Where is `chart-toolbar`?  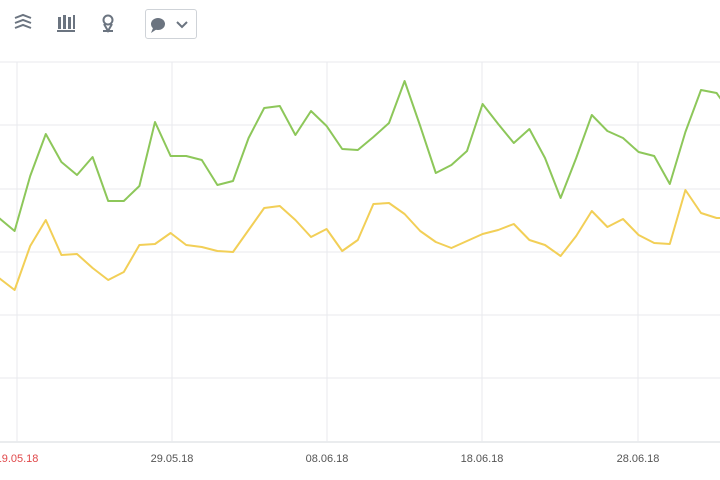
chart-toolbar is located at coordinates (360, 25).